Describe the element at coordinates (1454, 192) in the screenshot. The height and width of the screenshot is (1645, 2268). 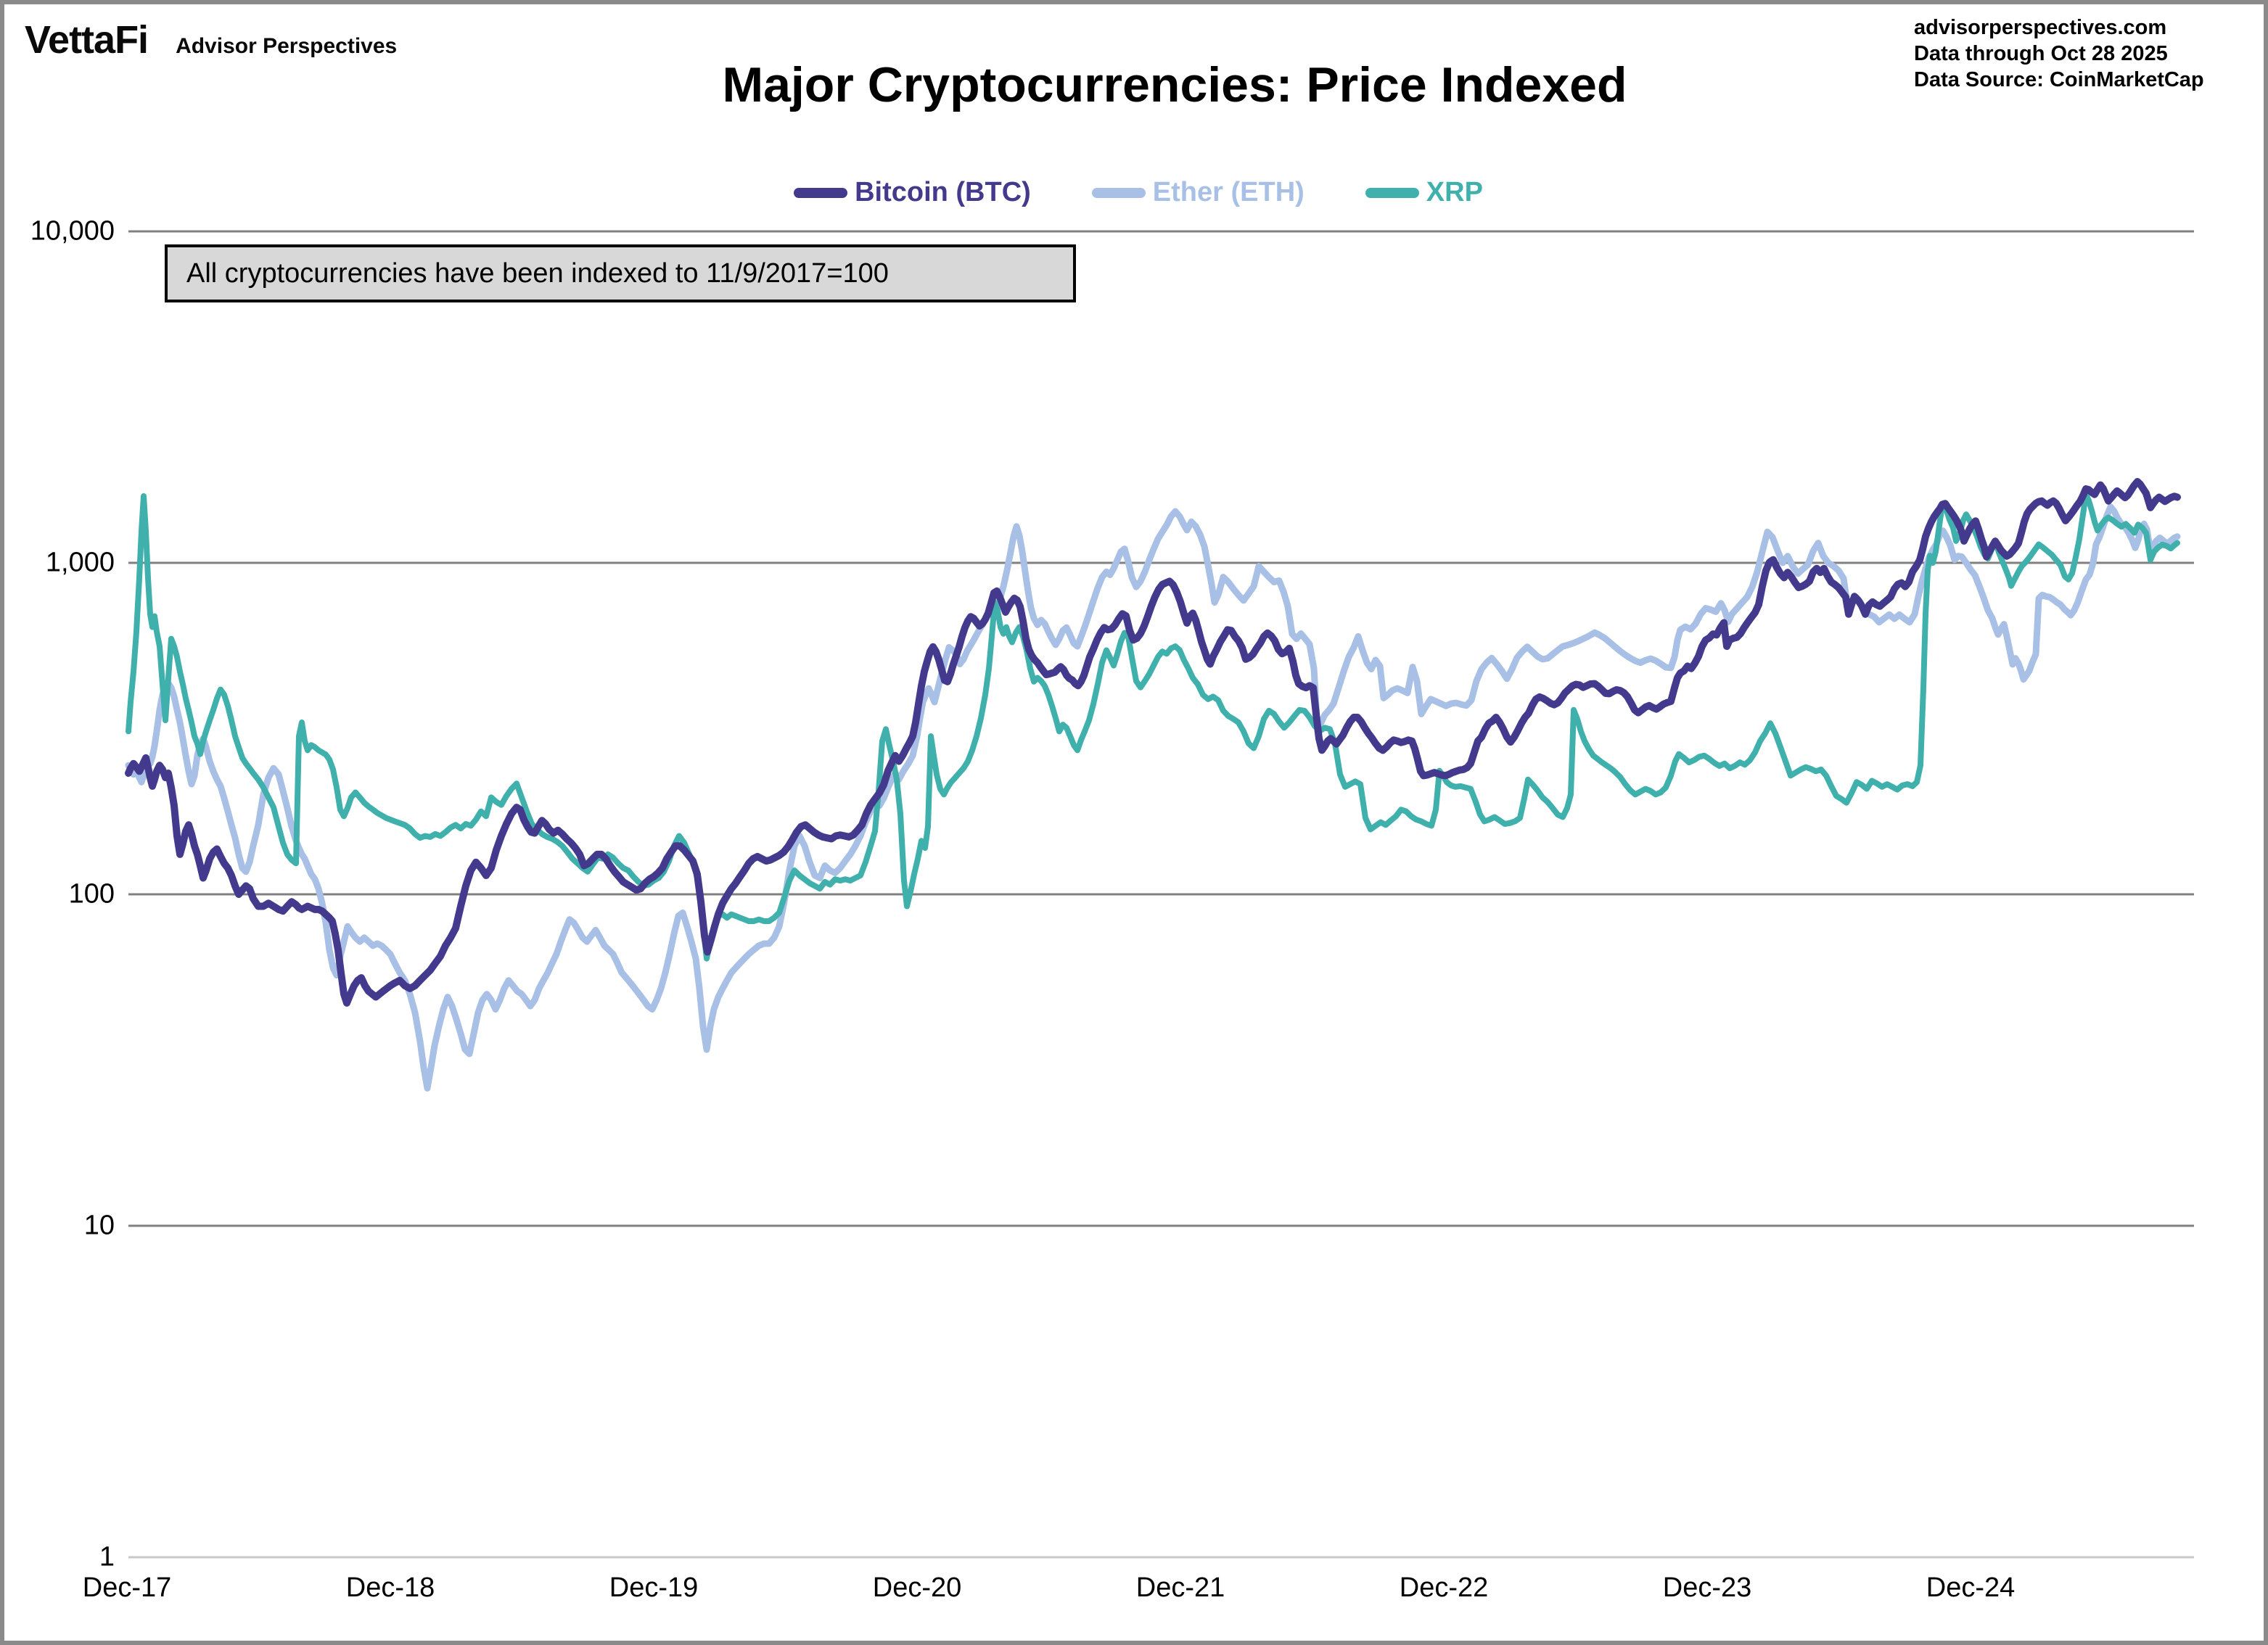
I see `legend-label-xrp: XRP` at that location.